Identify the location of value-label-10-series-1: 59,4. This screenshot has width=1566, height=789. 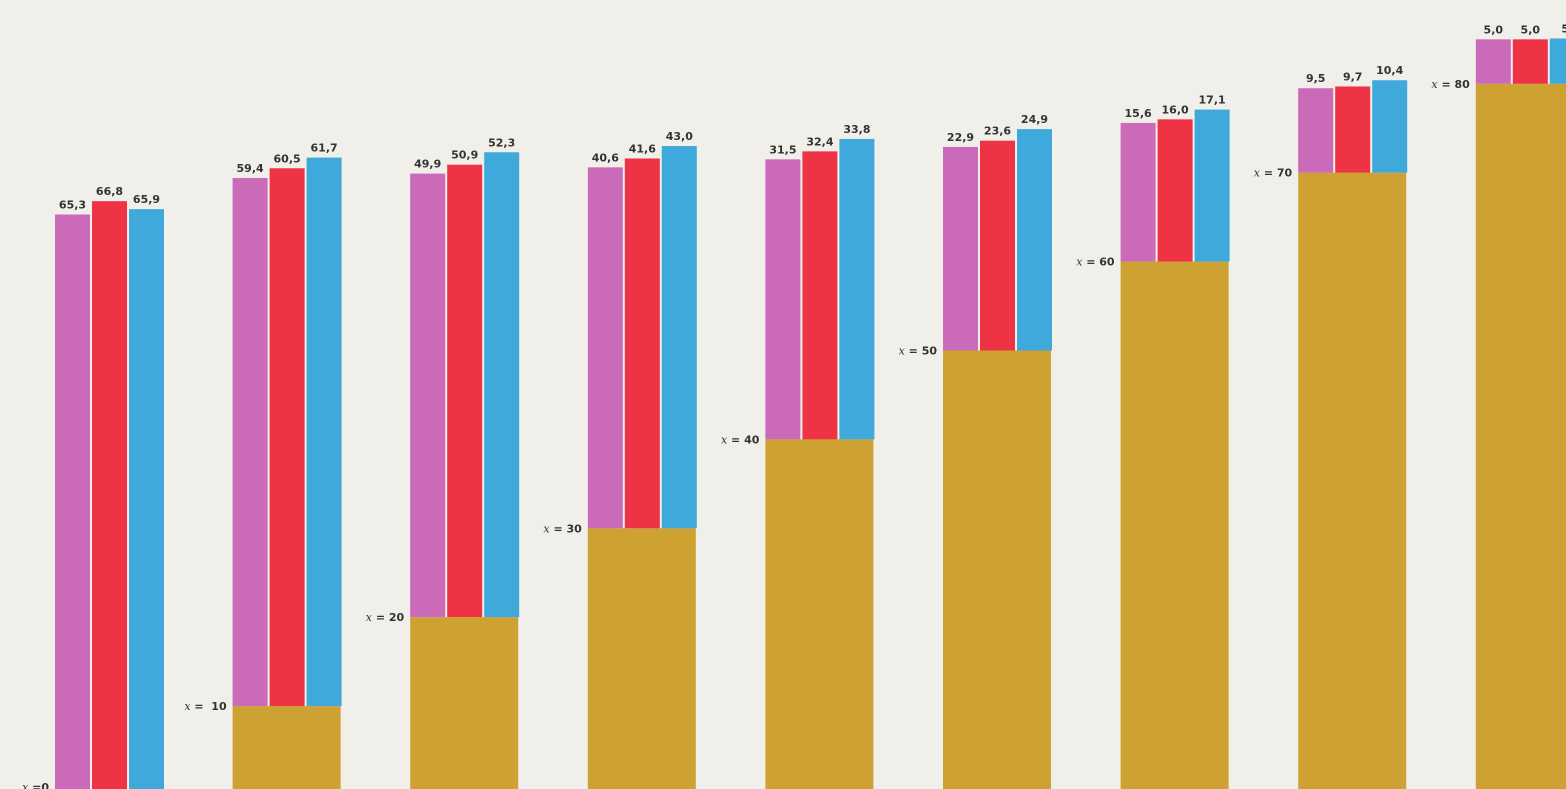
(250, 168).